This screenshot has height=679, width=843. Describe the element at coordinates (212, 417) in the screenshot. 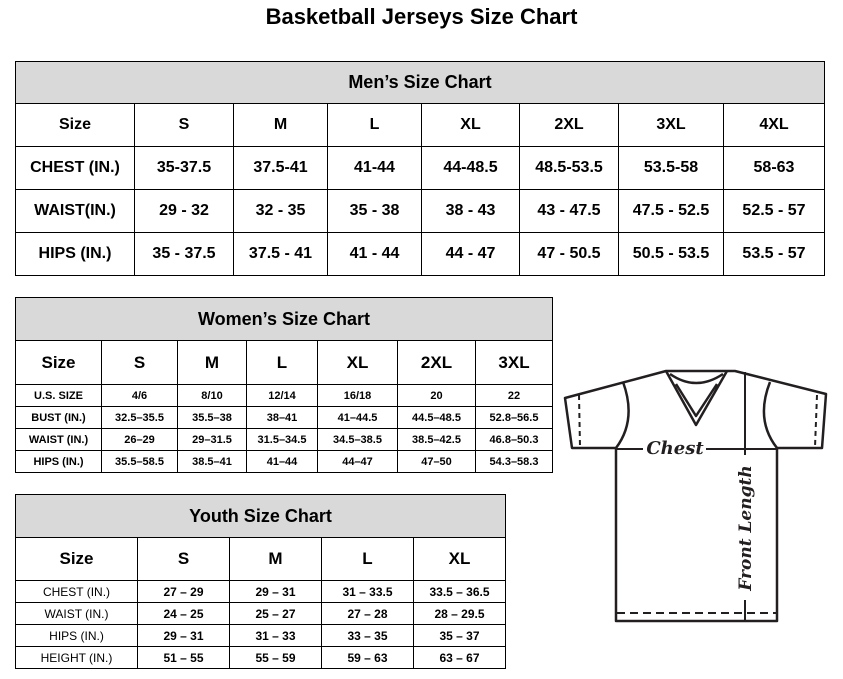

I see `table-cell: 35.5–38` at that location.